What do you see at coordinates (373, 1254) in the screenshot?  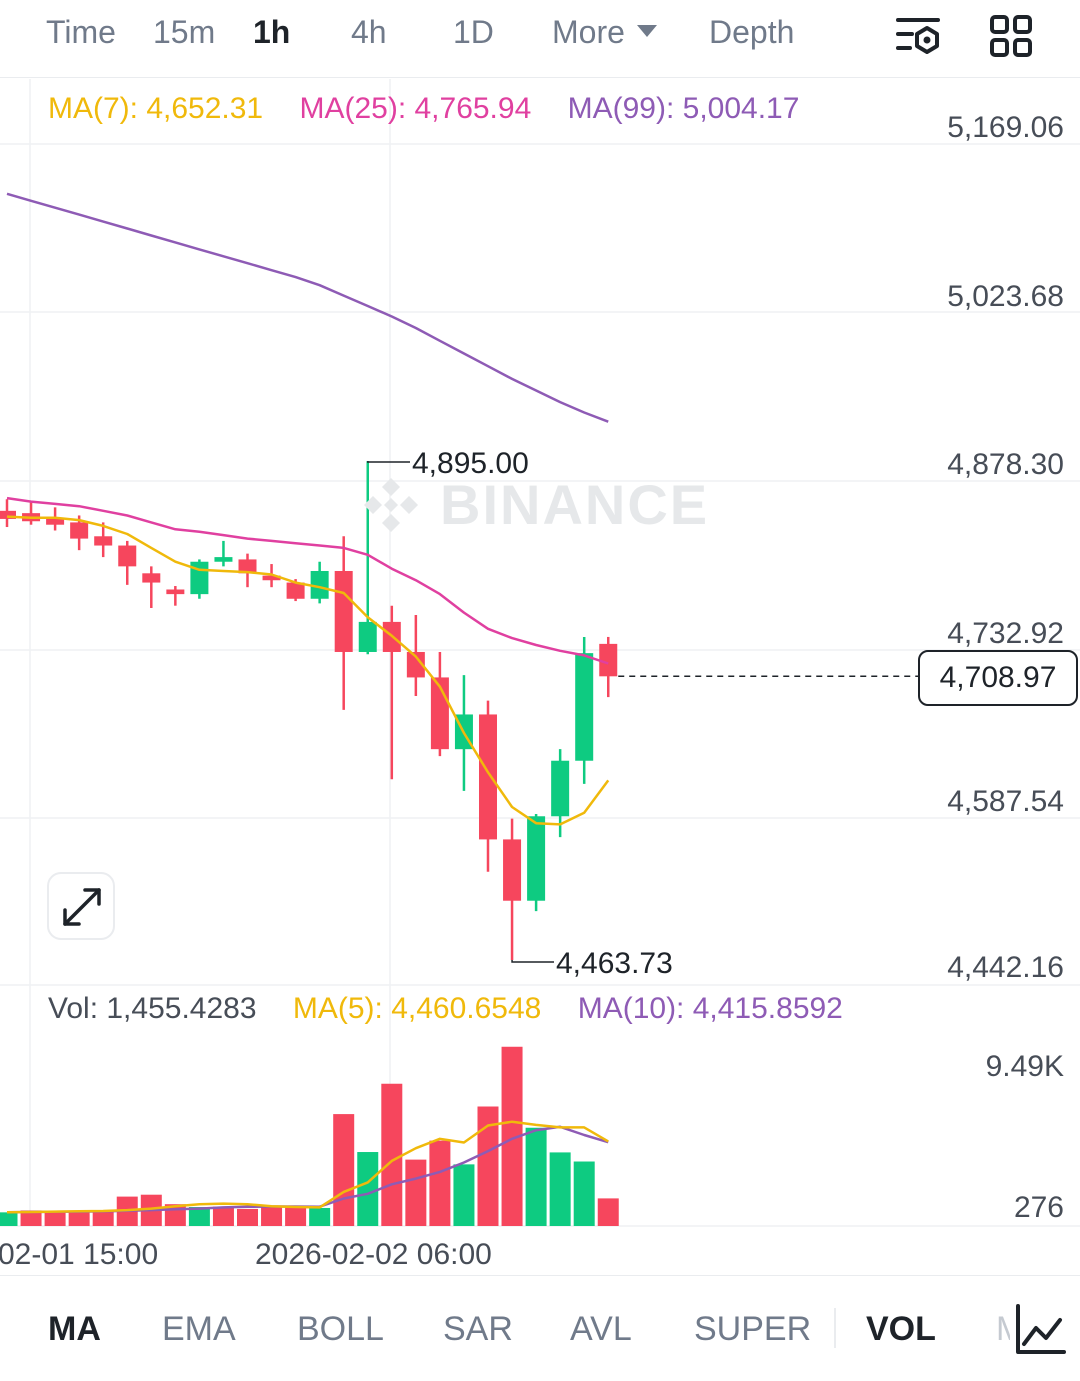 I see `time-axis-label: 2026-02-02 06:00` at bounding box center [373, 1254].